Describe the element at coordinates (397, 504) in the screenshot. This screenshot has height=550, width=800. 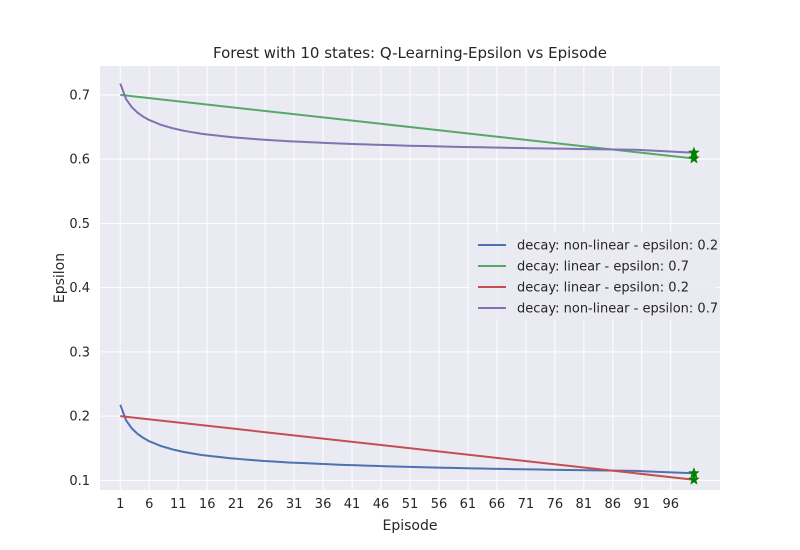
I see `x-tick-labels: 1 6 11 16 21 26 31 36 41 46 51 56 61 66 71 76 81 86 91 96` at that location.